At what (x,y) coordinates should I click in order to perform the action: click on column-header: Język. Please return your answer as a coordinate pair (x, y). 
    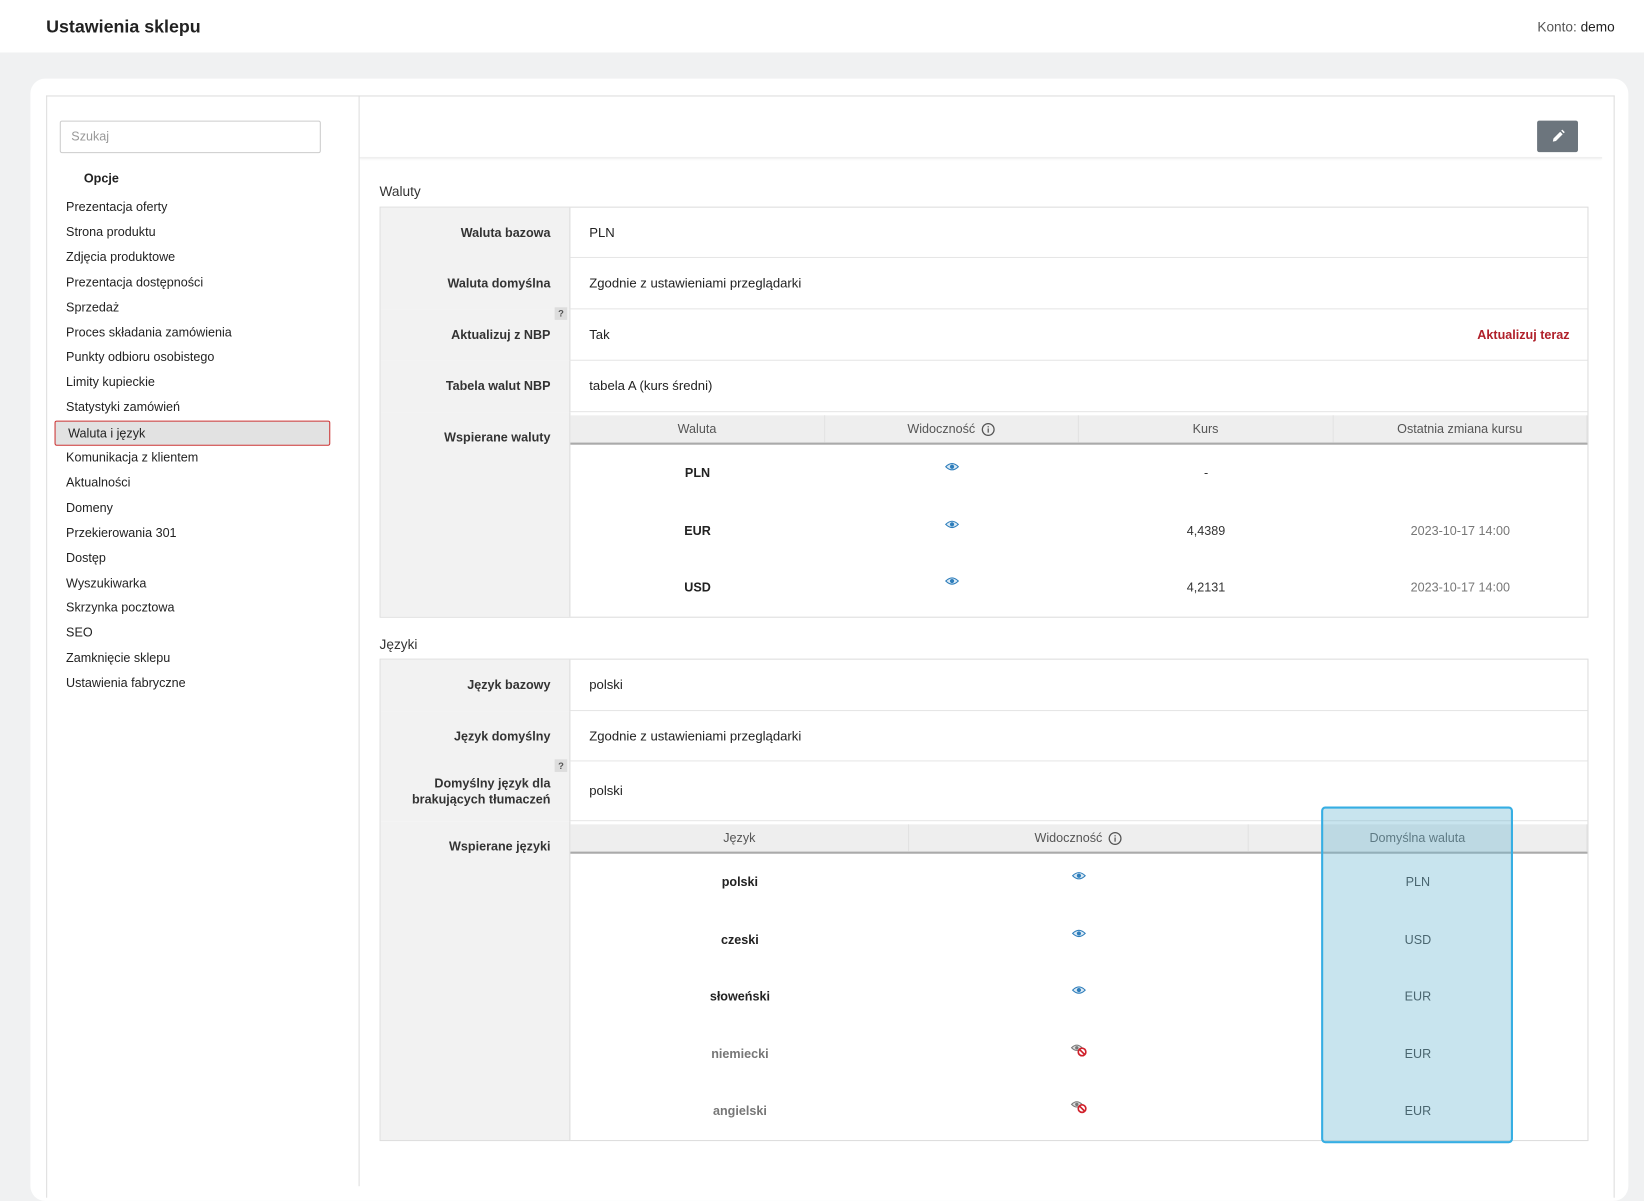
    Looking at the image, I should click on (740, 838).